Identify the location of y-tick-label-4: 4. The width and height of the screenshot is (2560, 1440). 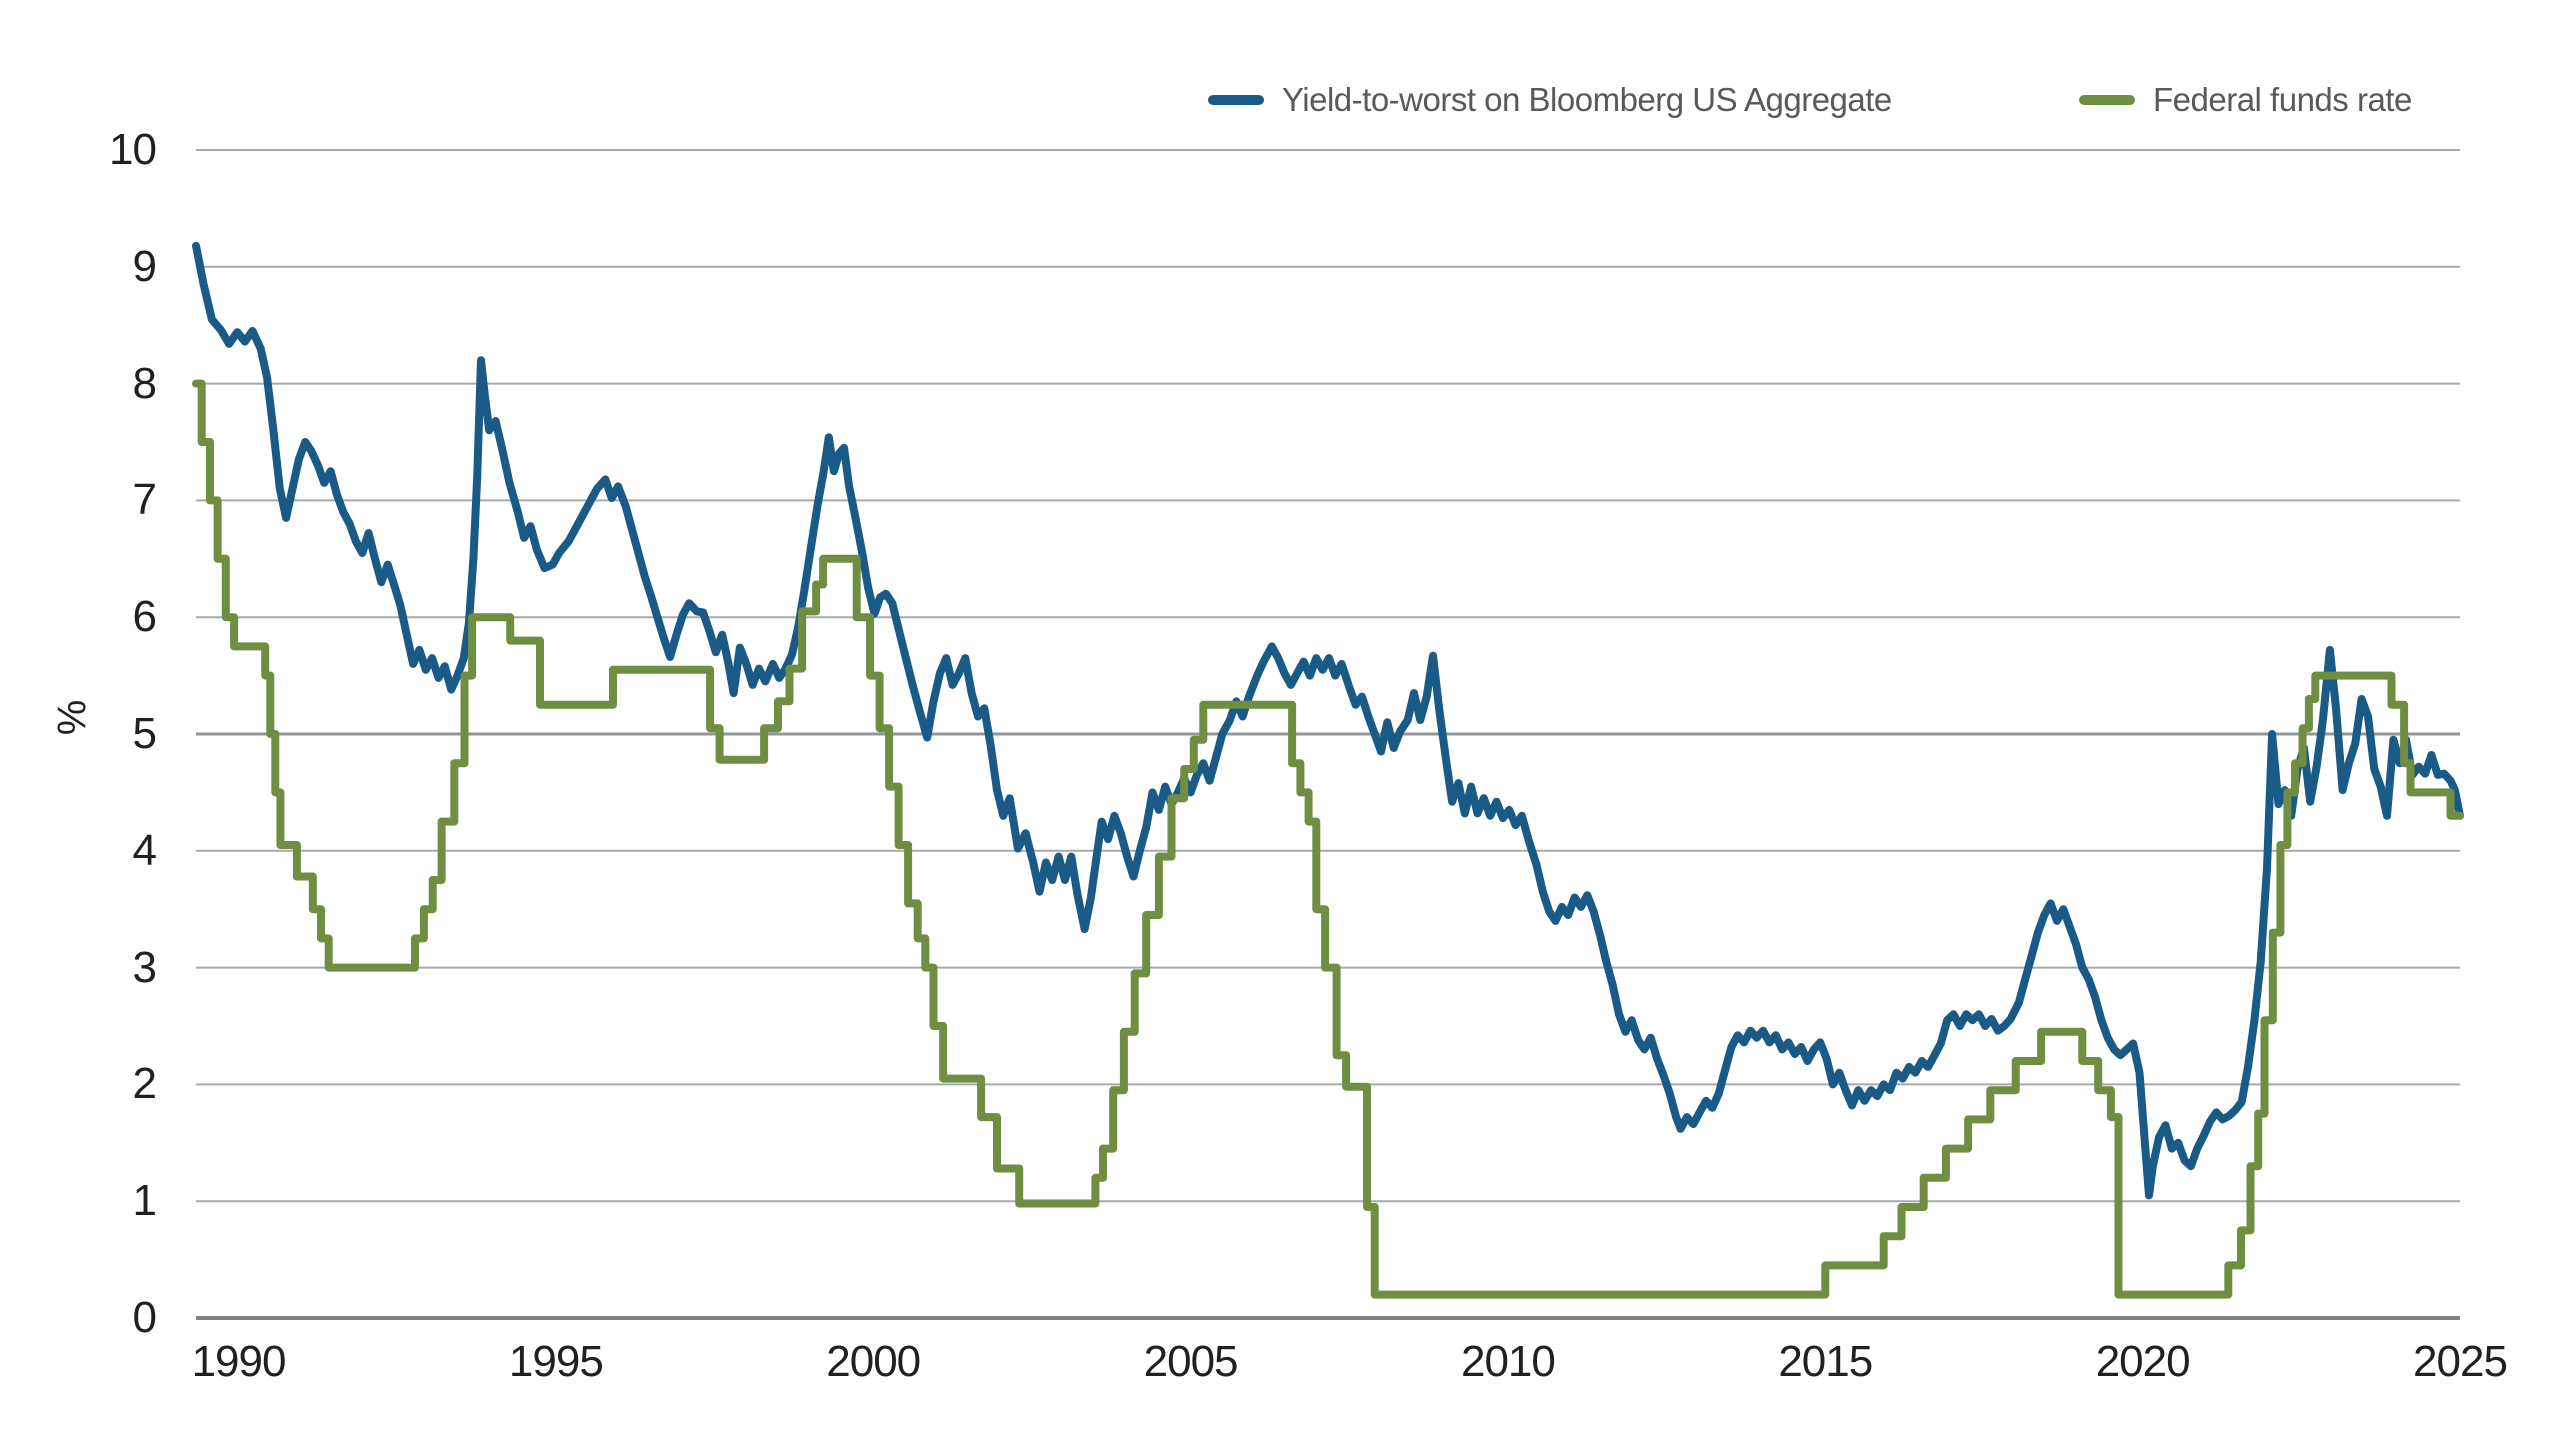
(144, 850).